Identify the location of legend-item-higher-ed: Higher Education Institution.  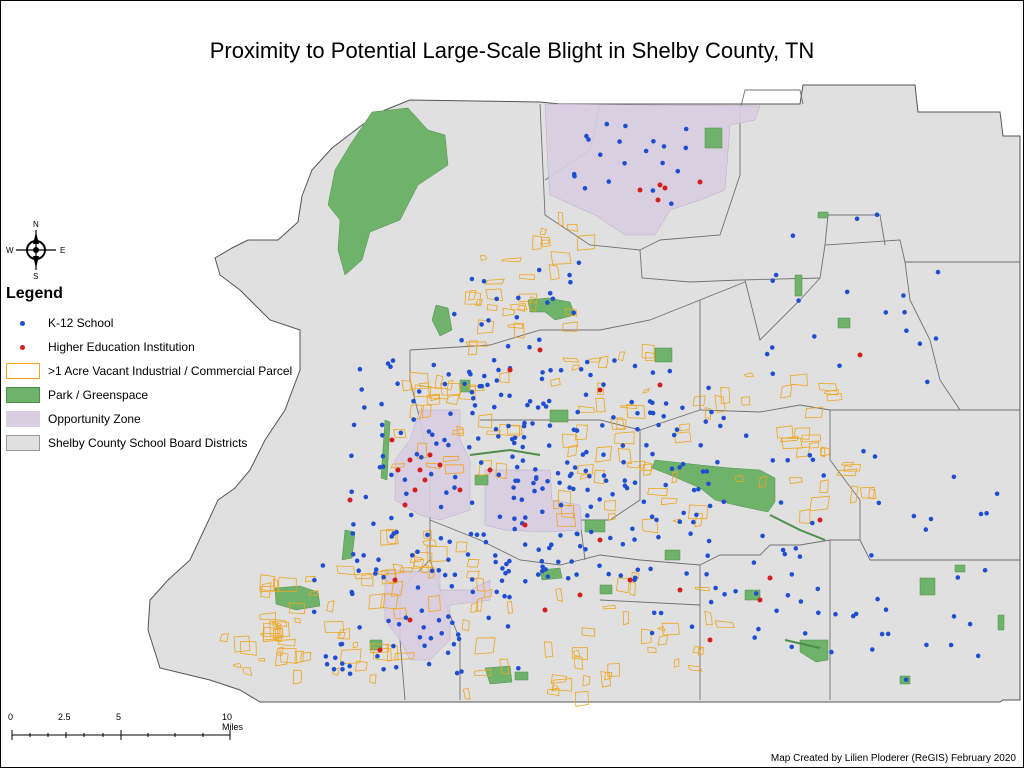
(171, 347).